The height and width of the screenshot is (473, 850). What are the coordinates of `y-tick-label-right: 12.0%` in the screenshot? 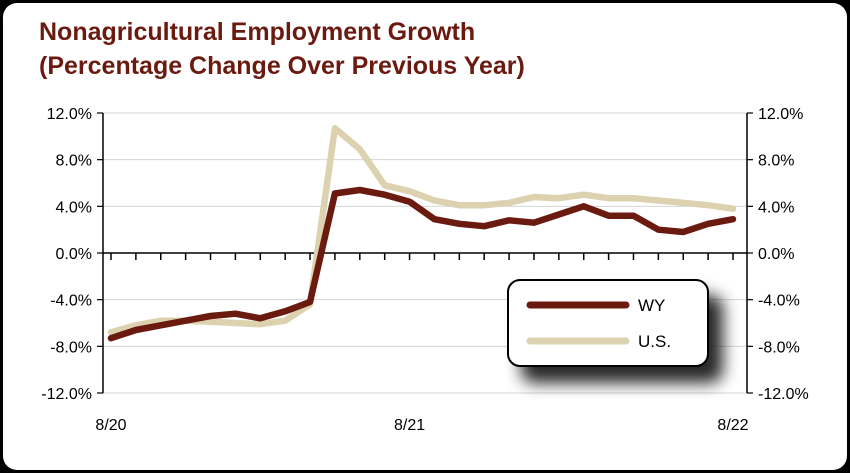 It's located at (780, 114).